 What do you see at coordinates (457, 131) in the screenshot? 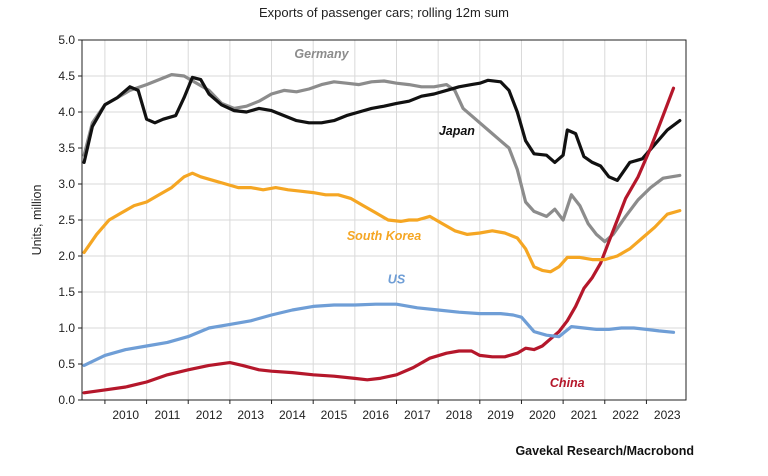
I see `series-label-japan: Japan` at bounding box center [457, 131].